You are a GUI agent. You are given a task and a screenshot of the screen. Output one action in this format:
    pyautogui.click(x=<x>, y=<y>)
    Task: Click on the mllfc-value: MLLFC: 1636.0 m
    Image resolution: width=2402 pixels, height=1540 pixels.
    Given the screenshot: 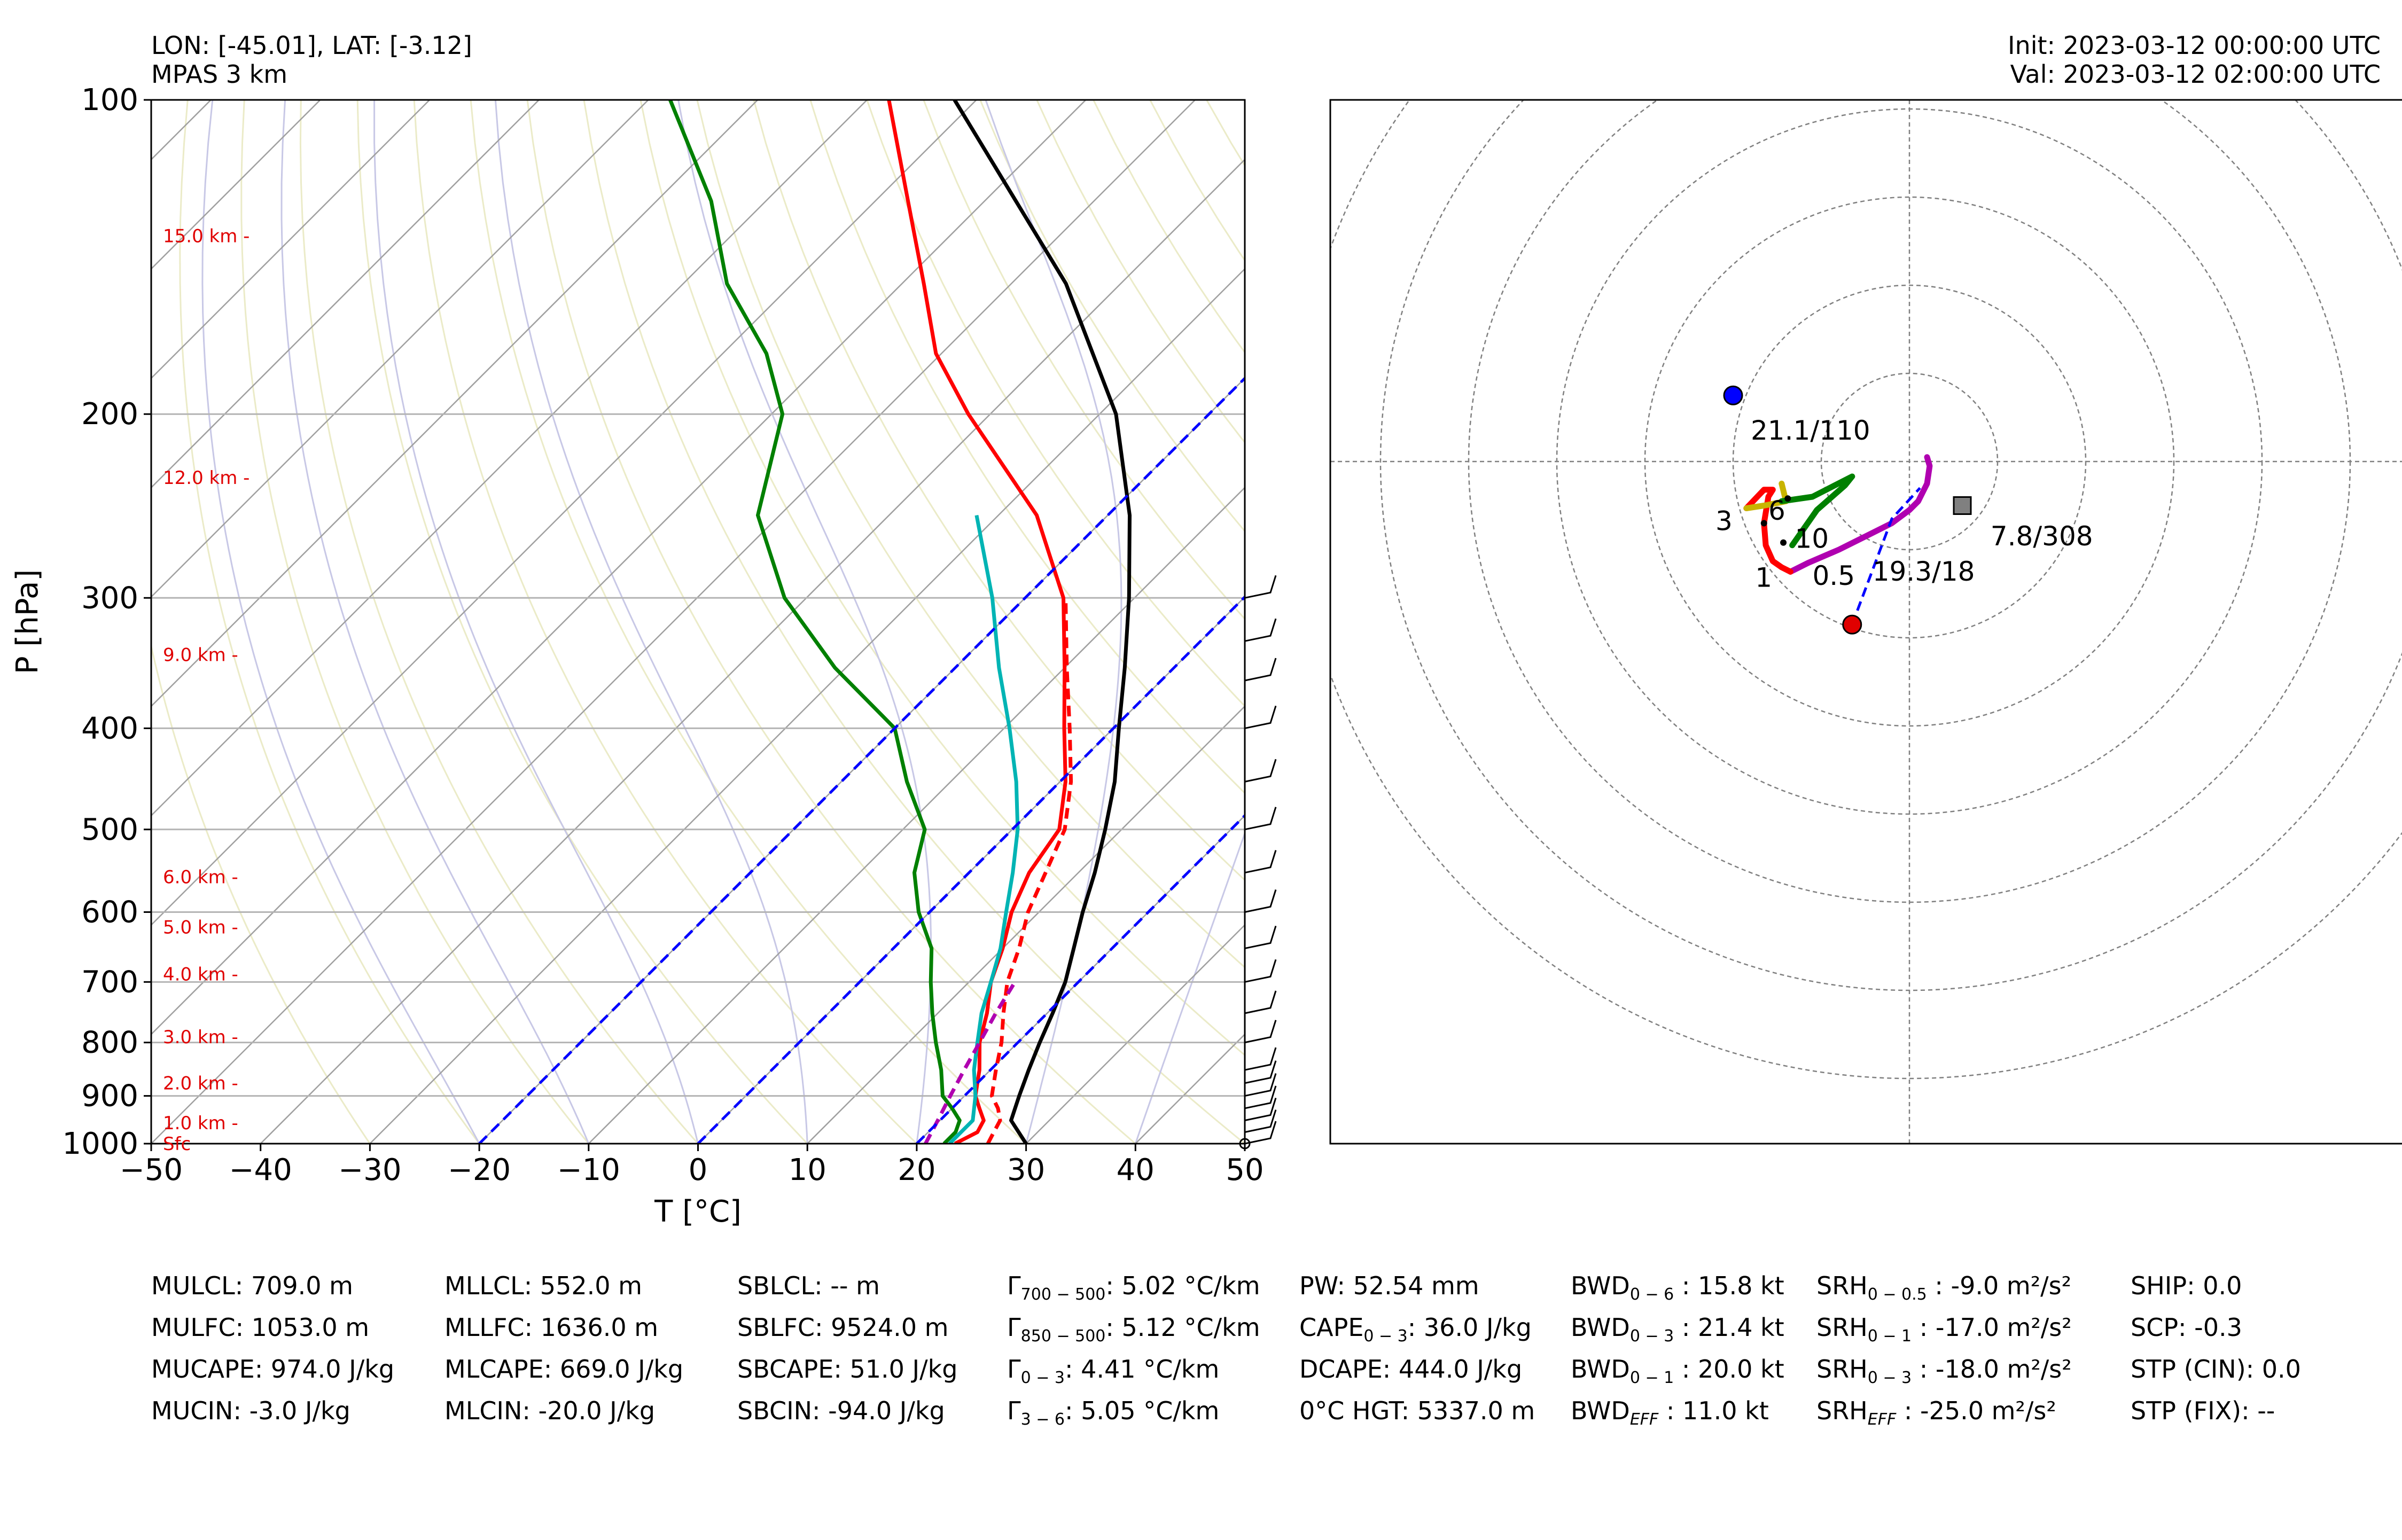 What is the action you would take?
    pyautogui.click(x=551, y=1327)
    